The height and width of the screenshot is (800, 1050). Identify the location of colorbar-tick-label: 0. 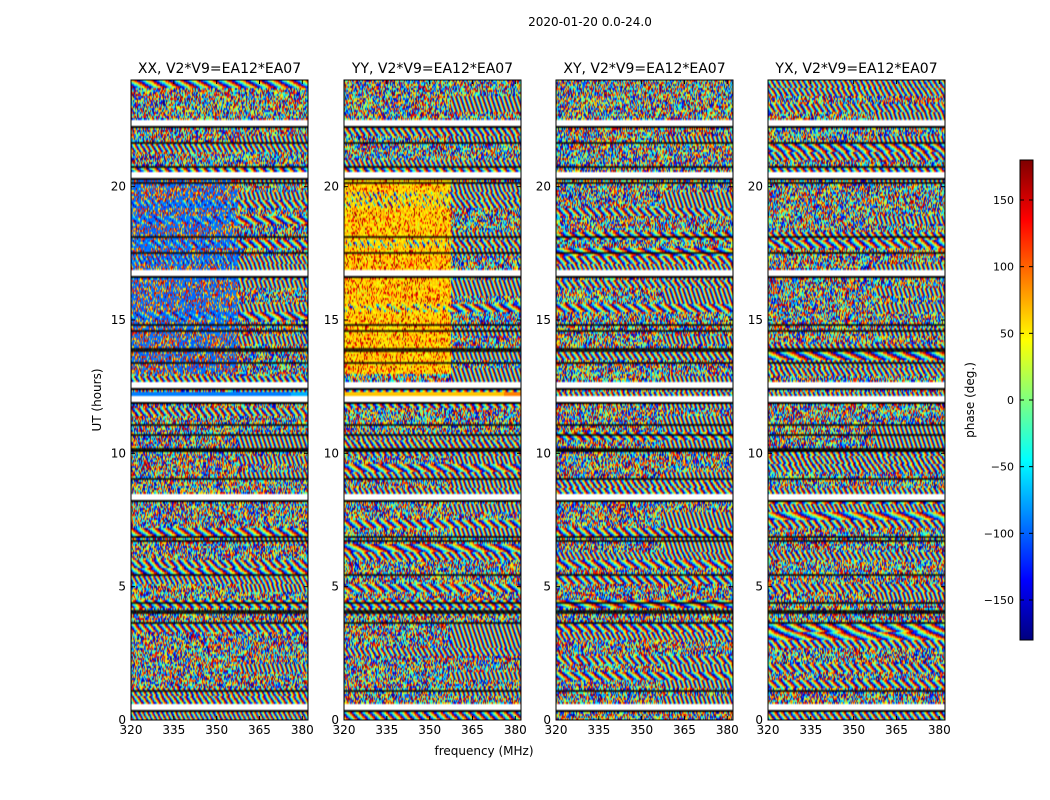
(1010, 400).